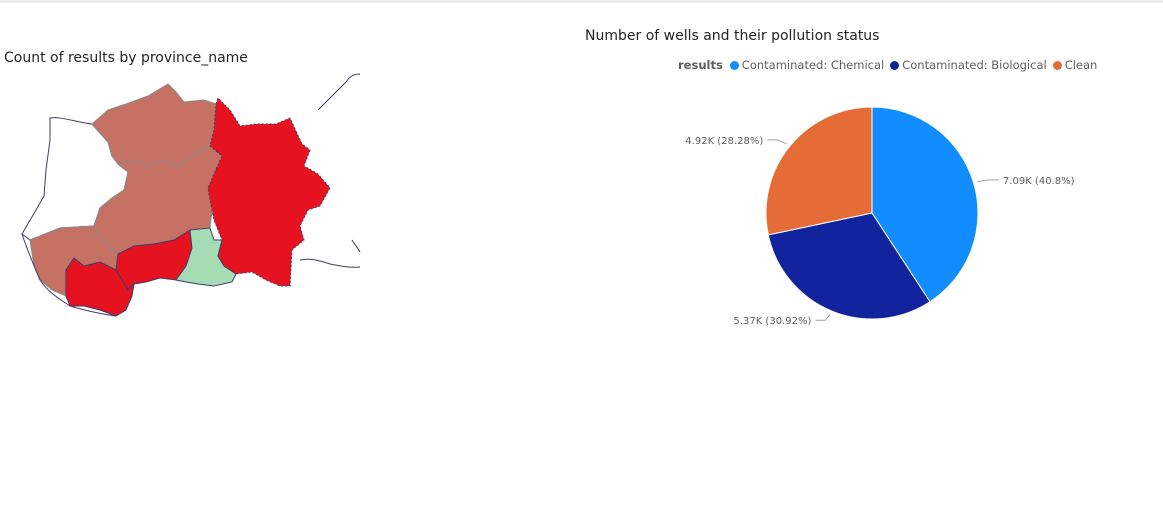  I want to click on legend-item-clean: Clean, so click(1075, 65).